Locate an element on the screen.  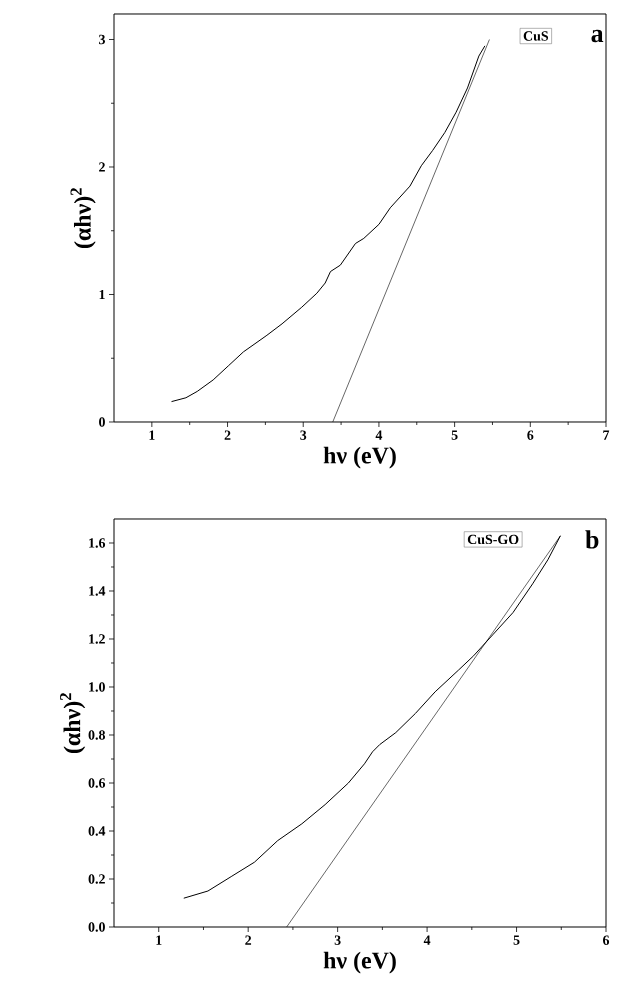
y-tick-label: 0.8 is located at coordinates (97, 735).